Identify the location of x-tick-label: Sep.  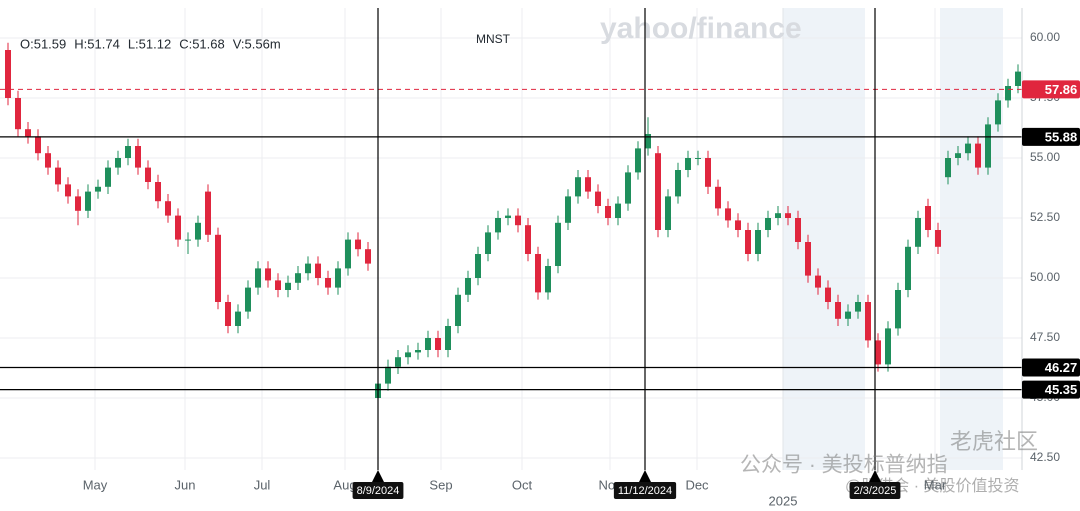
(440, 484).